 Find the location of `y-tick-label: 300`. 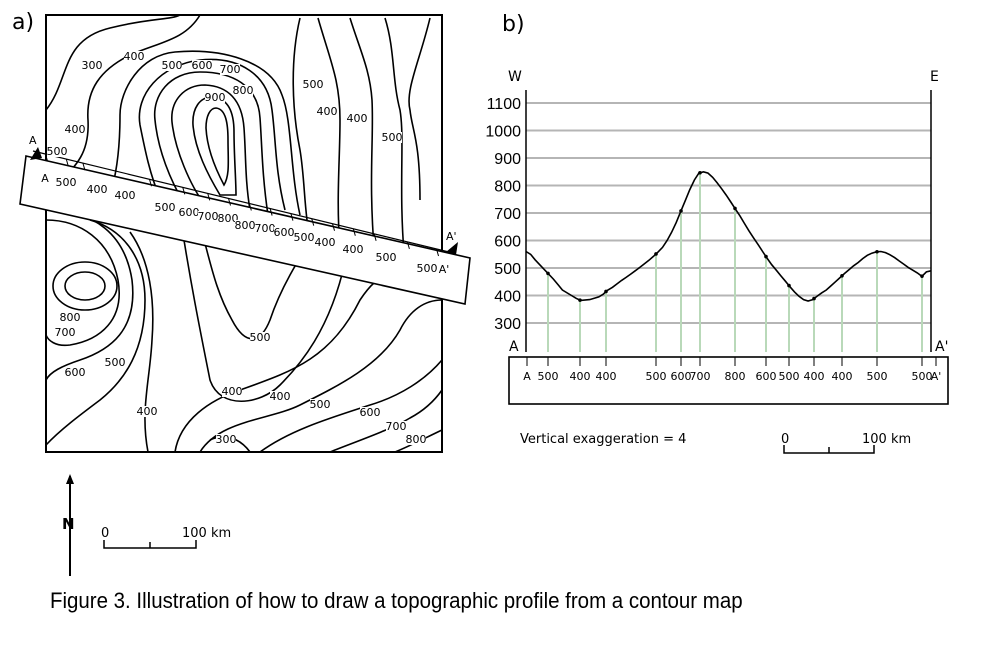

y-tick-label: 300 is located at coordinates (507, 324).